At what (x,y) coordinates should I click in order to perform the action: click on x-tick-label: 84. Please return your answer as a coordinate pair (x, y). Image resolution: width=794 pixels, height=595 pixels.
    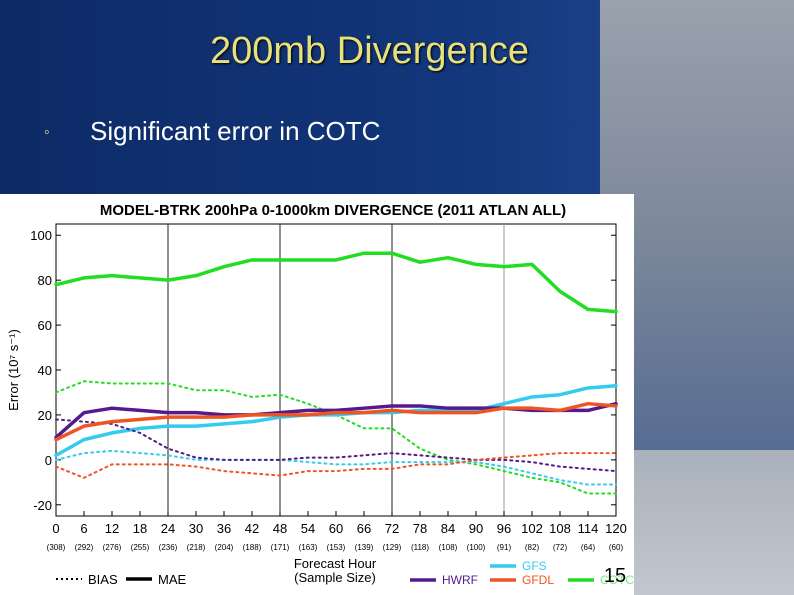
    Looking at the image, I should click on (448, 528).